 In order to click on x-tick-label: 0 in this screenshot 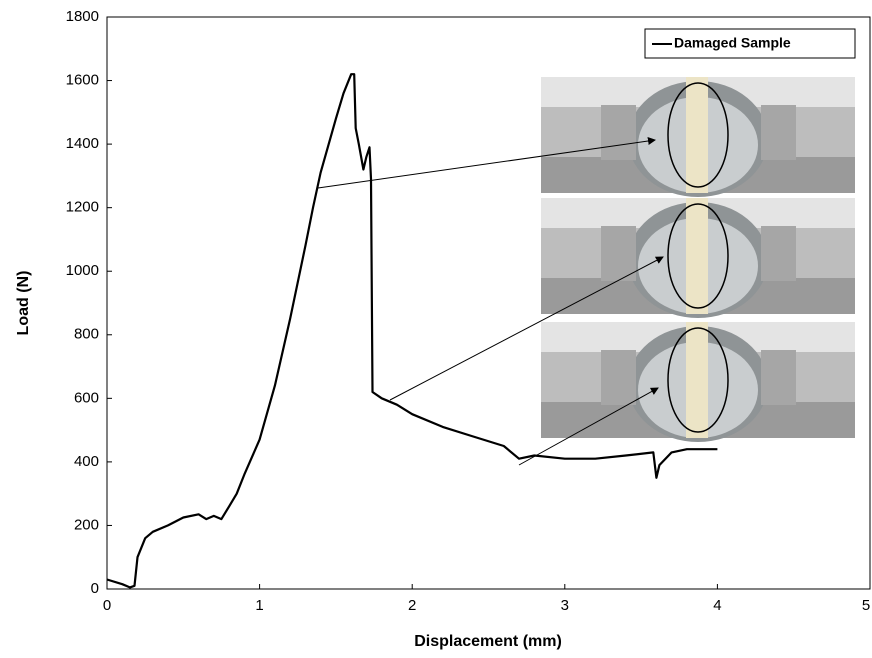, I will do `click(107, 605)`.